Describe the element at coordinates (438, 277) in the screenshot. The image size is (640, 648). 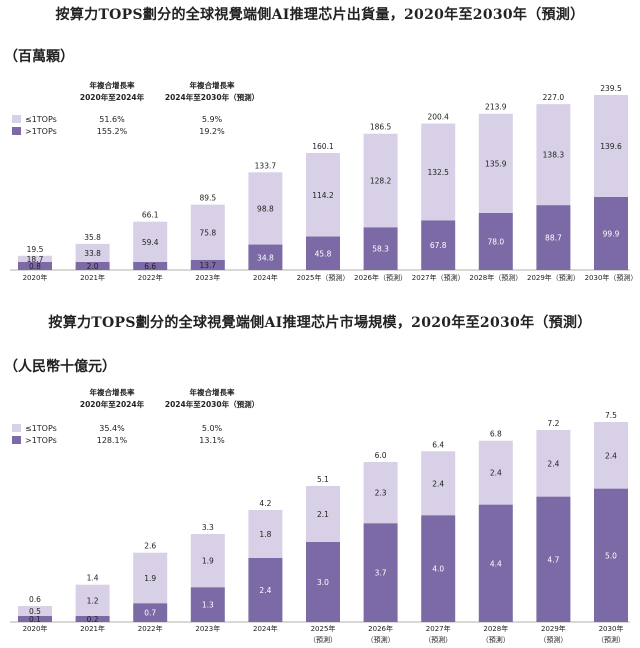
I see `x-tick-label: 2027年（預測）` at that location.